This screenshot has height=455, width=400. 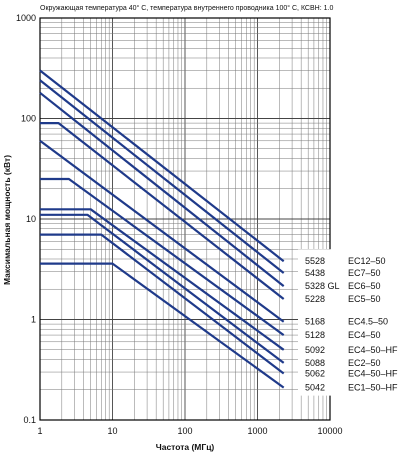 I want to click on series-model-label: 5088, so click(x=315, y=363).